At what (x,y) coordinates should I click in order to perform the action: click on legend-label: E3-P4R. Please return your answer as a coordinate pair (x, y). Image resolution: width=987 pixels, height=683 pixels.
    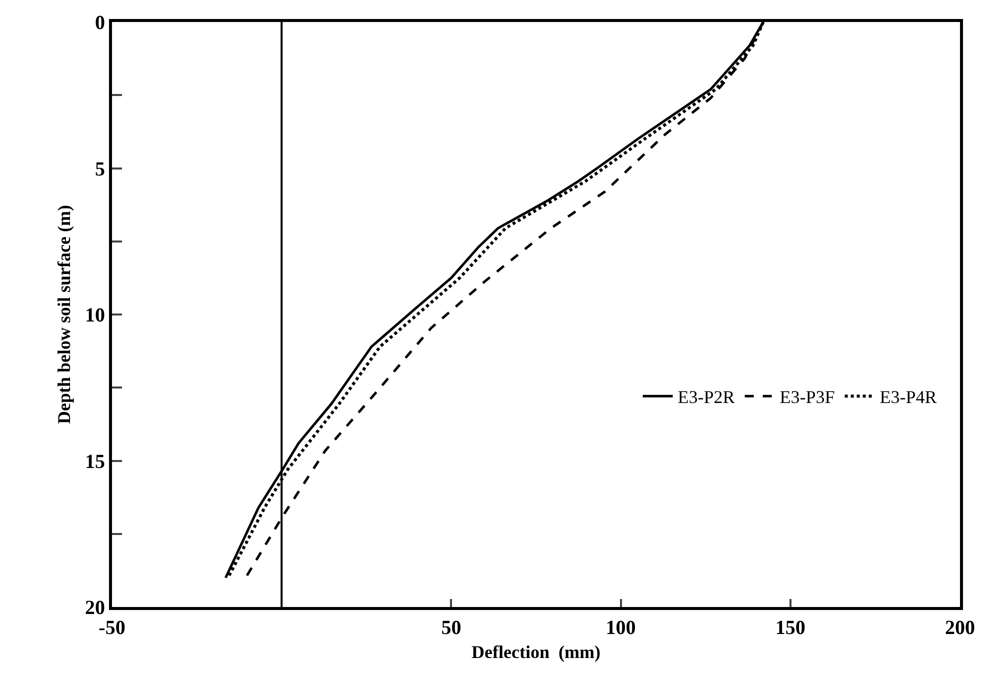
    Looking at the image, I should click on (908, 397).